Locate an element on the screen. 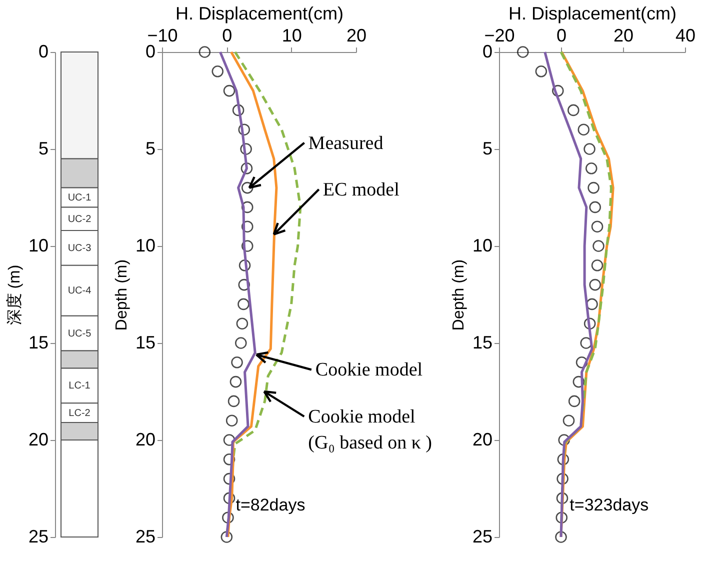  annotation: Measured is located at coordinates (346, 143).